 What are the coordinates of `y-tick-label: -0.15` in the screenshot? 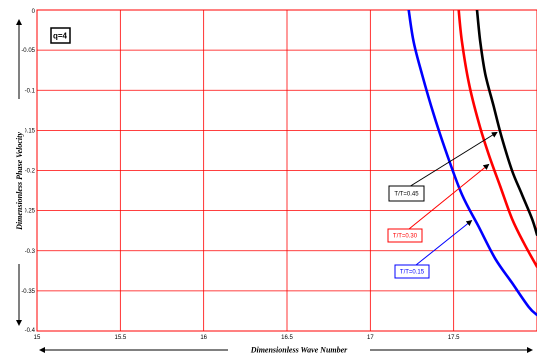 It's located at (28, 131).